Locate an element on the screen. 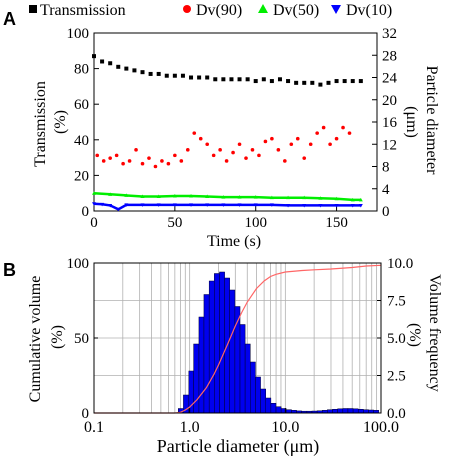 The image size is (457, 461). y-tick-label-right-a: 8 is located at coordinates (386, 168).